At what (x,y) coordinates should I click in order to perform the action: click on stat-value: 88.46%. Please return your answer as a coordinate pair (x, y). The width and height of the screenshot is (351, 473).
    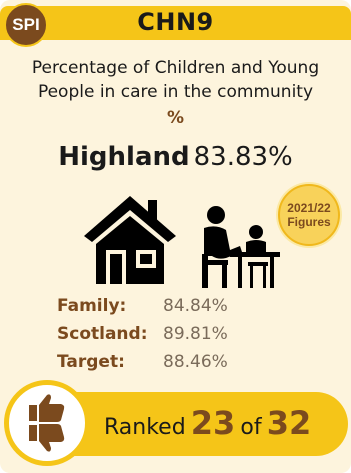
    Looking at the image, I should click on (195, 362).